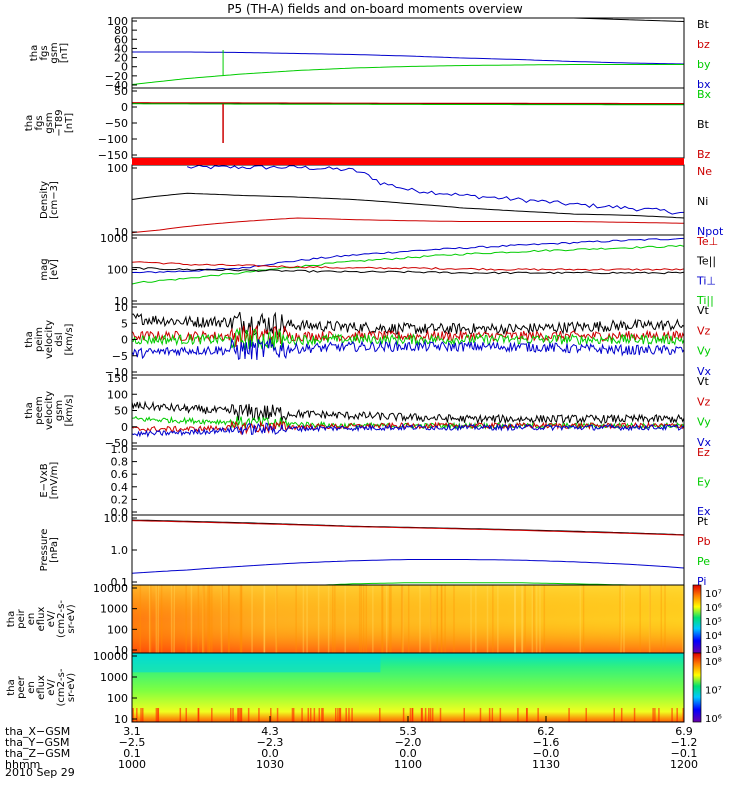  What do you see at coordinates (110, 656) in the screenshot?
I see `y-tick-label: 10000` at bounding box center [110, 656].